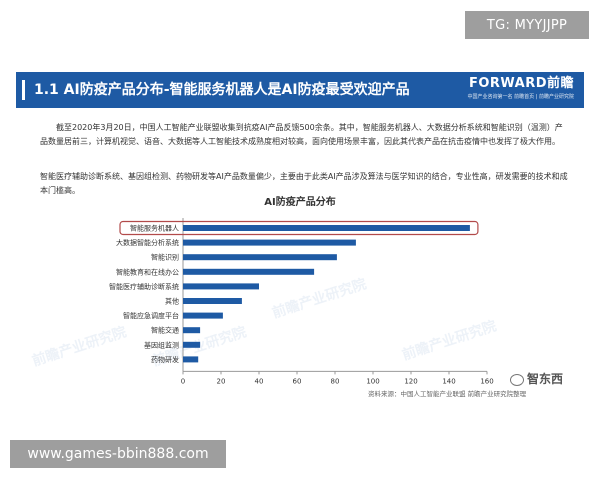  I want to click on section-title: 1.1 AI防疫产品分布-智能服务机器人是AI防疫最受欢迎产品, so click(222, 90).